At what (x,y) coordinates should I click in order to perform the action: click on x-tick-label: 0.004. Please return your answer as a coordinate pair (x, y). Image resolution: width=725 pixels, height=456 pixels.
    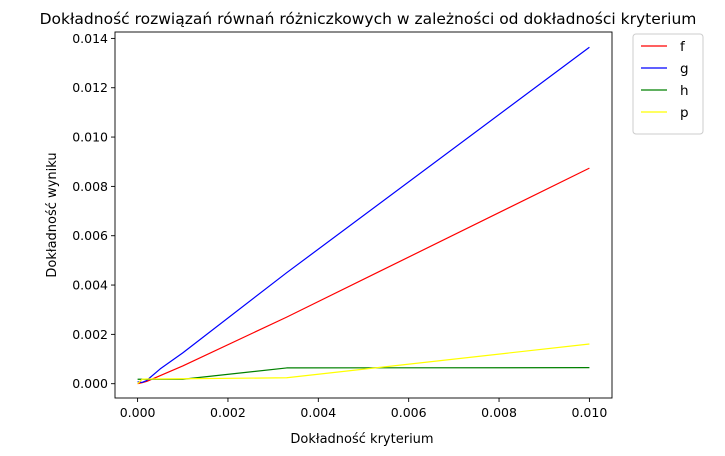
    Looking at the image, I should click on (318, 412).